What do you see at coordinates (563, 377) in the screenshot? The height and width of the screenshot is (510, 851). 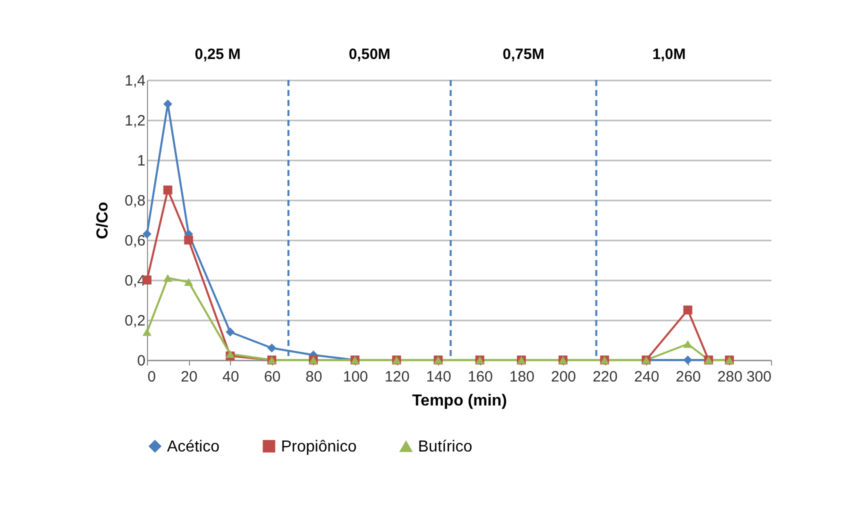 I see `x-tick-label: 200` at bounding box center [563, 377].